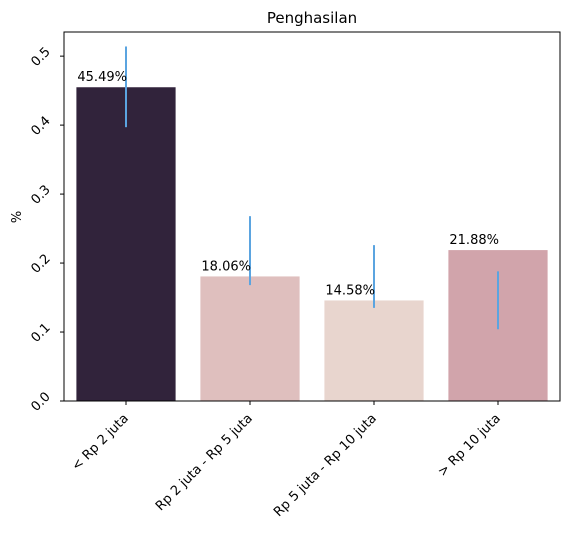 Image resolution: width=570 pixels, height=537 pixels. What do you see at coordinates (312, 18) in the screenshot?
I see `chart-title: Penghasilan` at bounding box center [312, 18].